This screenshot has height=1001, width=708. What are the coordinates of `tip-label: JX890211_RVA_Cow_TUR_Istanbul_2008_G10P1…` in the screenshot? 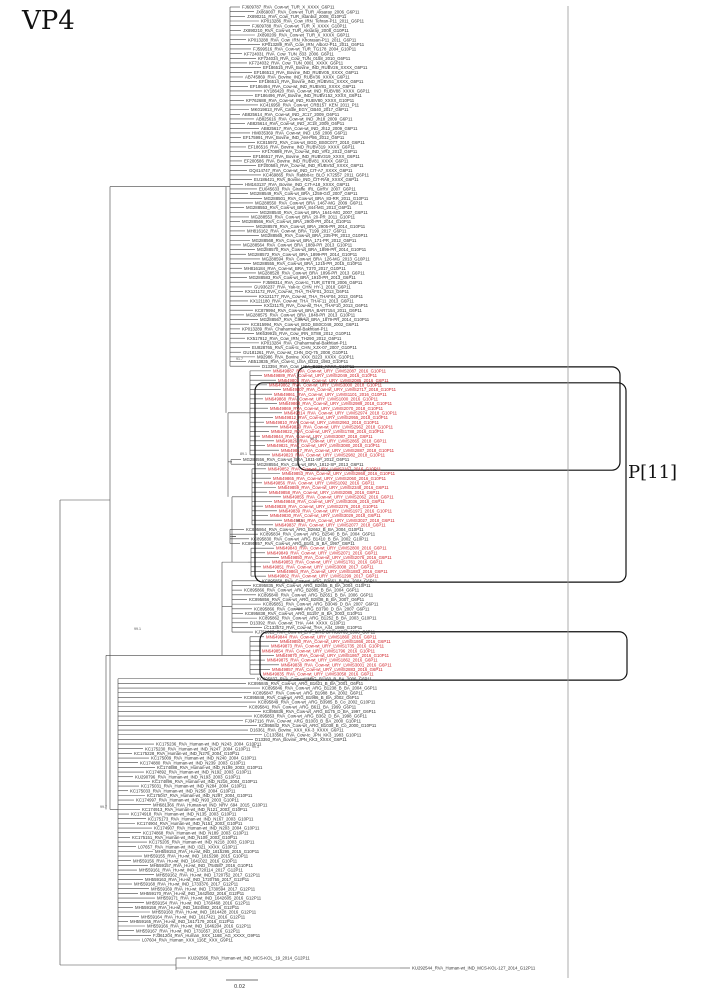 It's located at (297, 16).